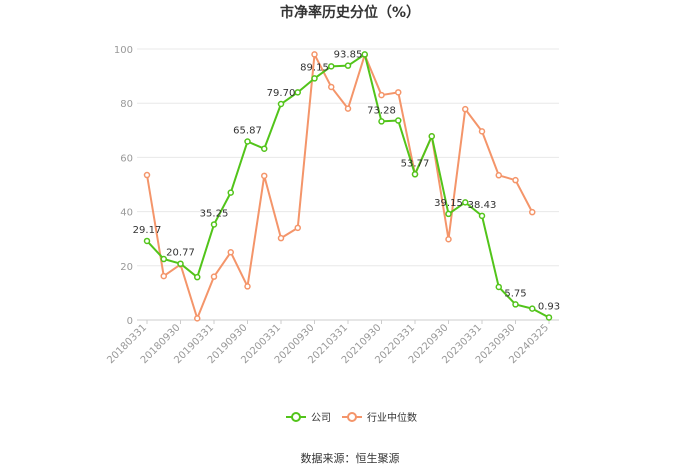 The image size is (700, 474). Describe the element at coordinates (123, 50) in the screenshot. I see `y-tick-label: 100` at that location.